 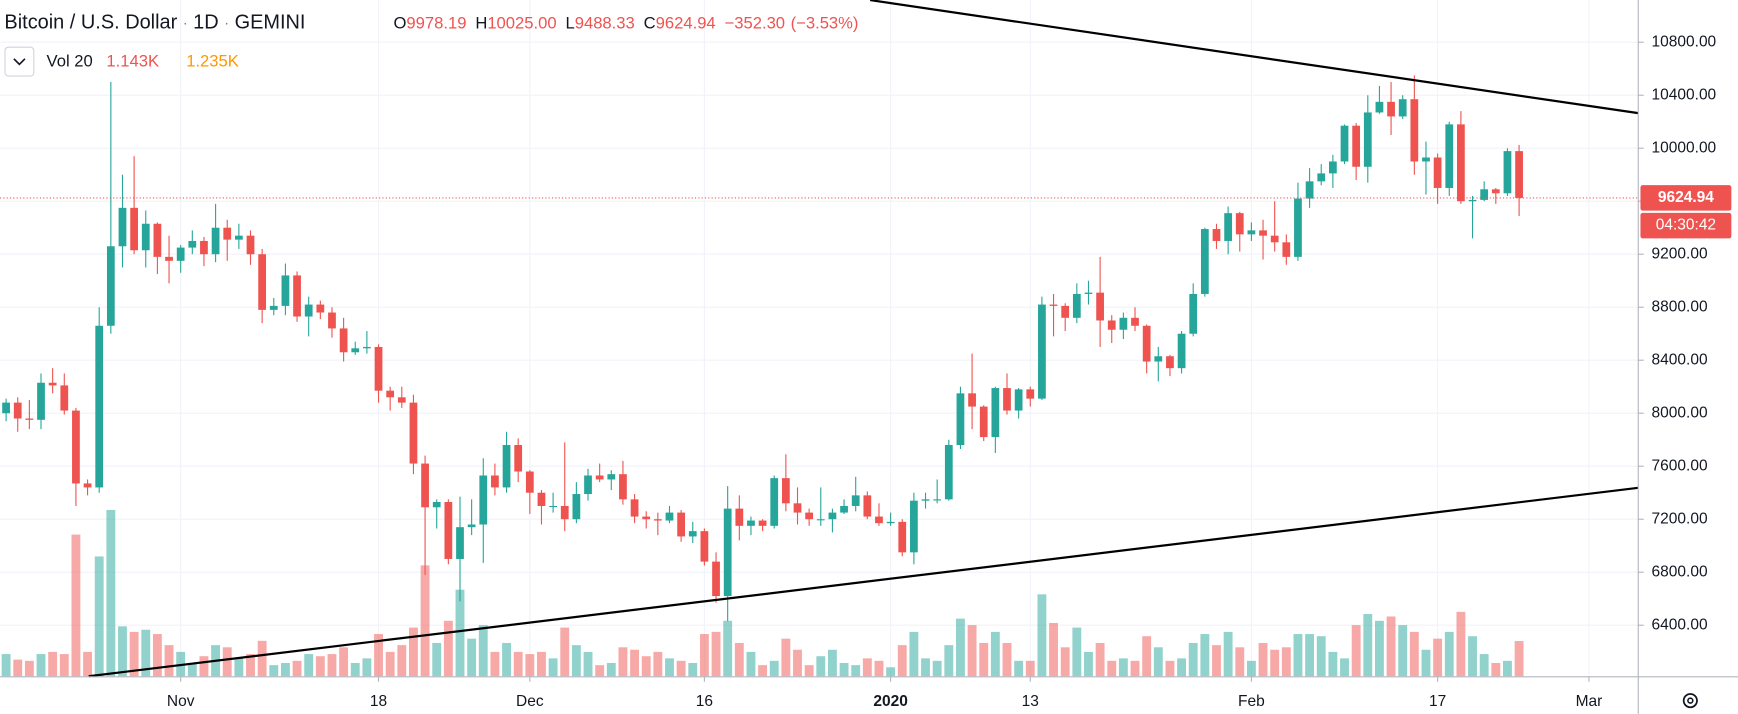 What do you see at coordinates (1686, 225) in the screenshot?
I see `countdown-label: 04:30:42` at bounding box center [1686, 225].